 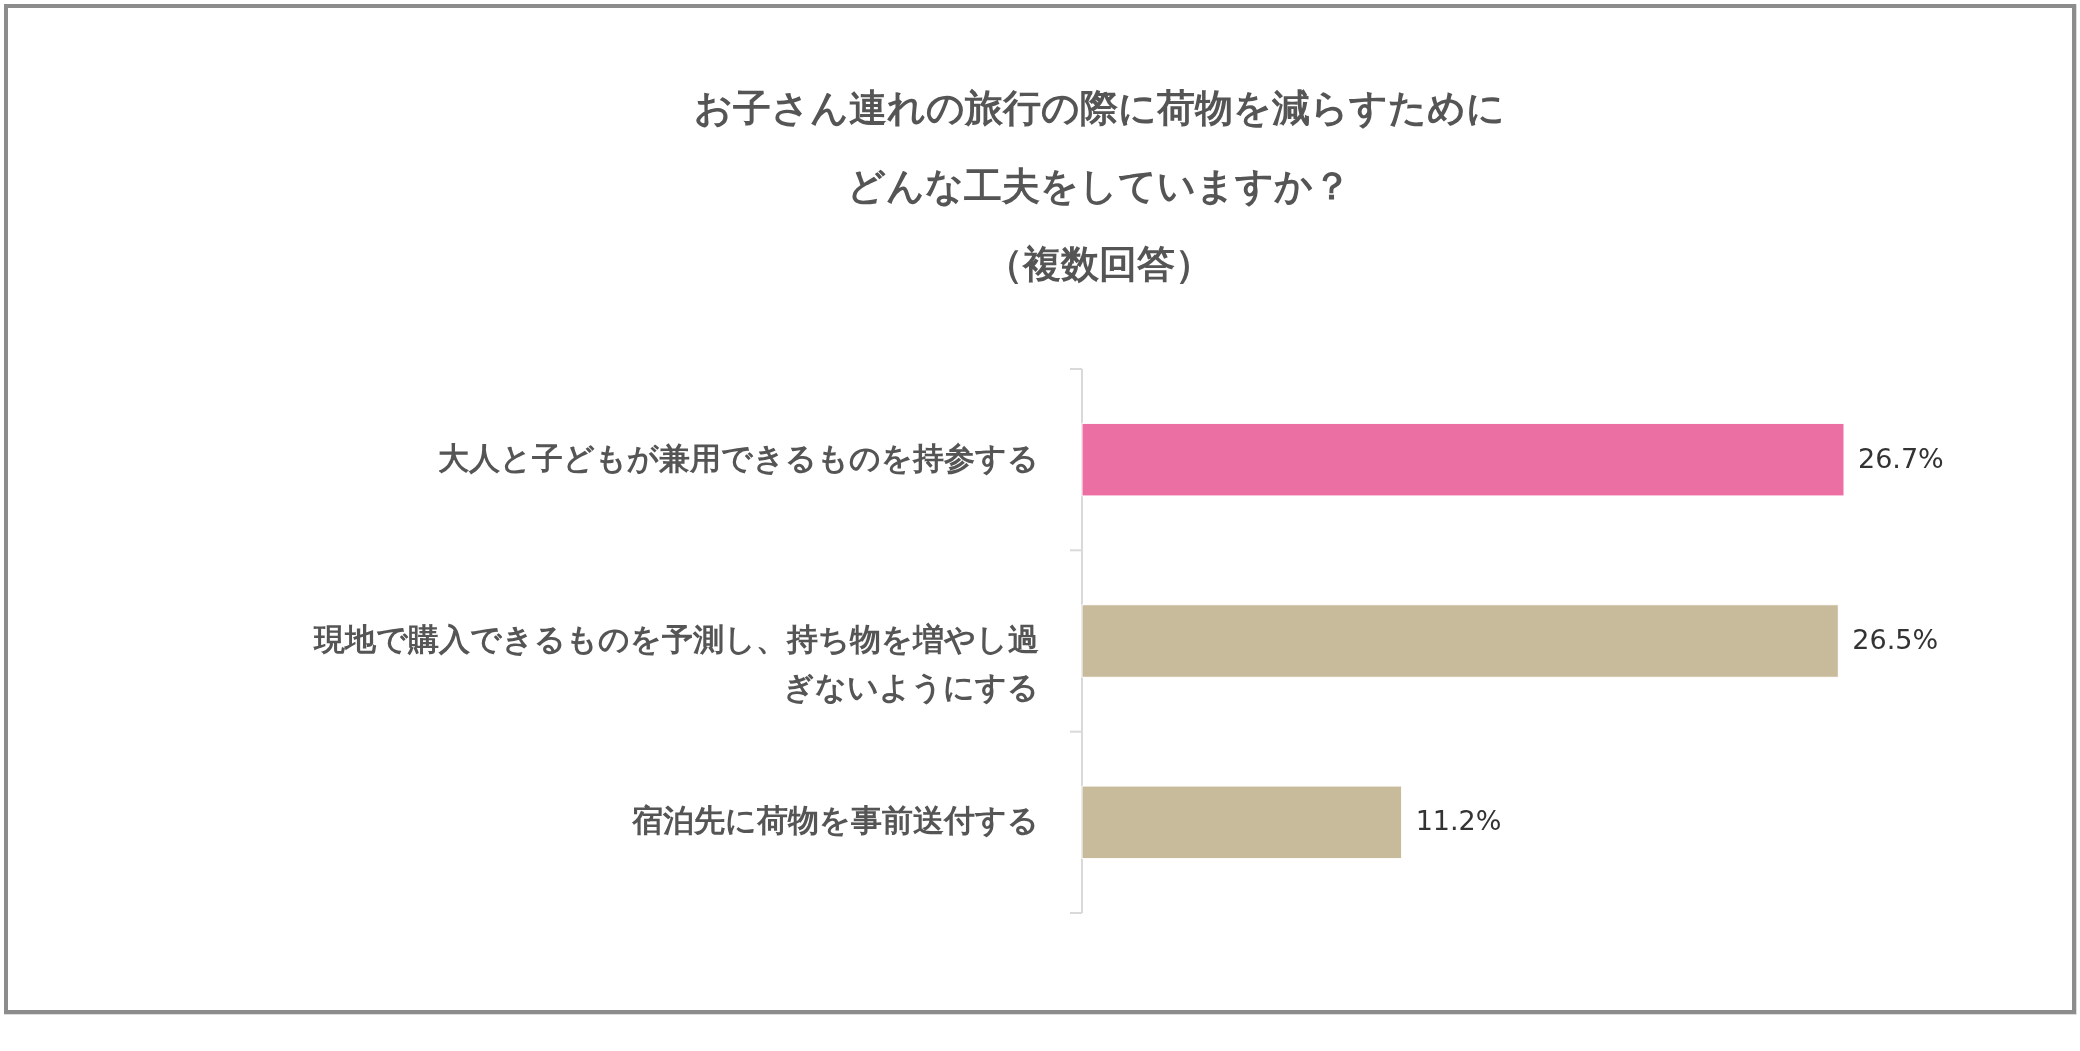 What do you see at coordinates (1458, 821) in the screenshot?
I see `data-label: 11.2%` at bounding box center [1458, 821].